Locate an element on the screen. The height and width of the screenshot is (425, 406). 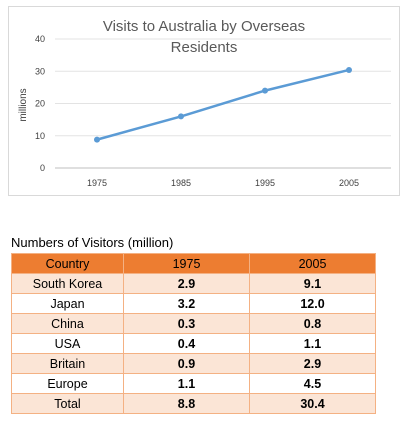
row-value-2005: 4.5 is located at coordinates (312, 383).